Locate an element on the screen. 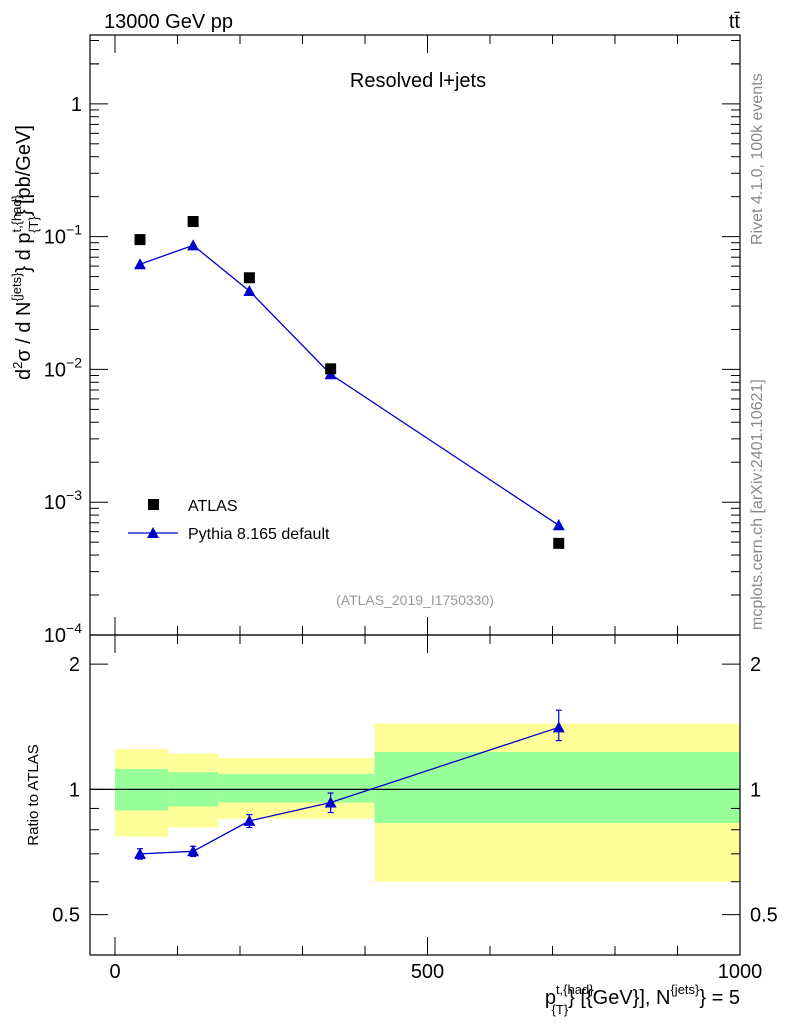  ratio-y-axis-label: Ratio to ATLAS is located at coordinates (33, 794).